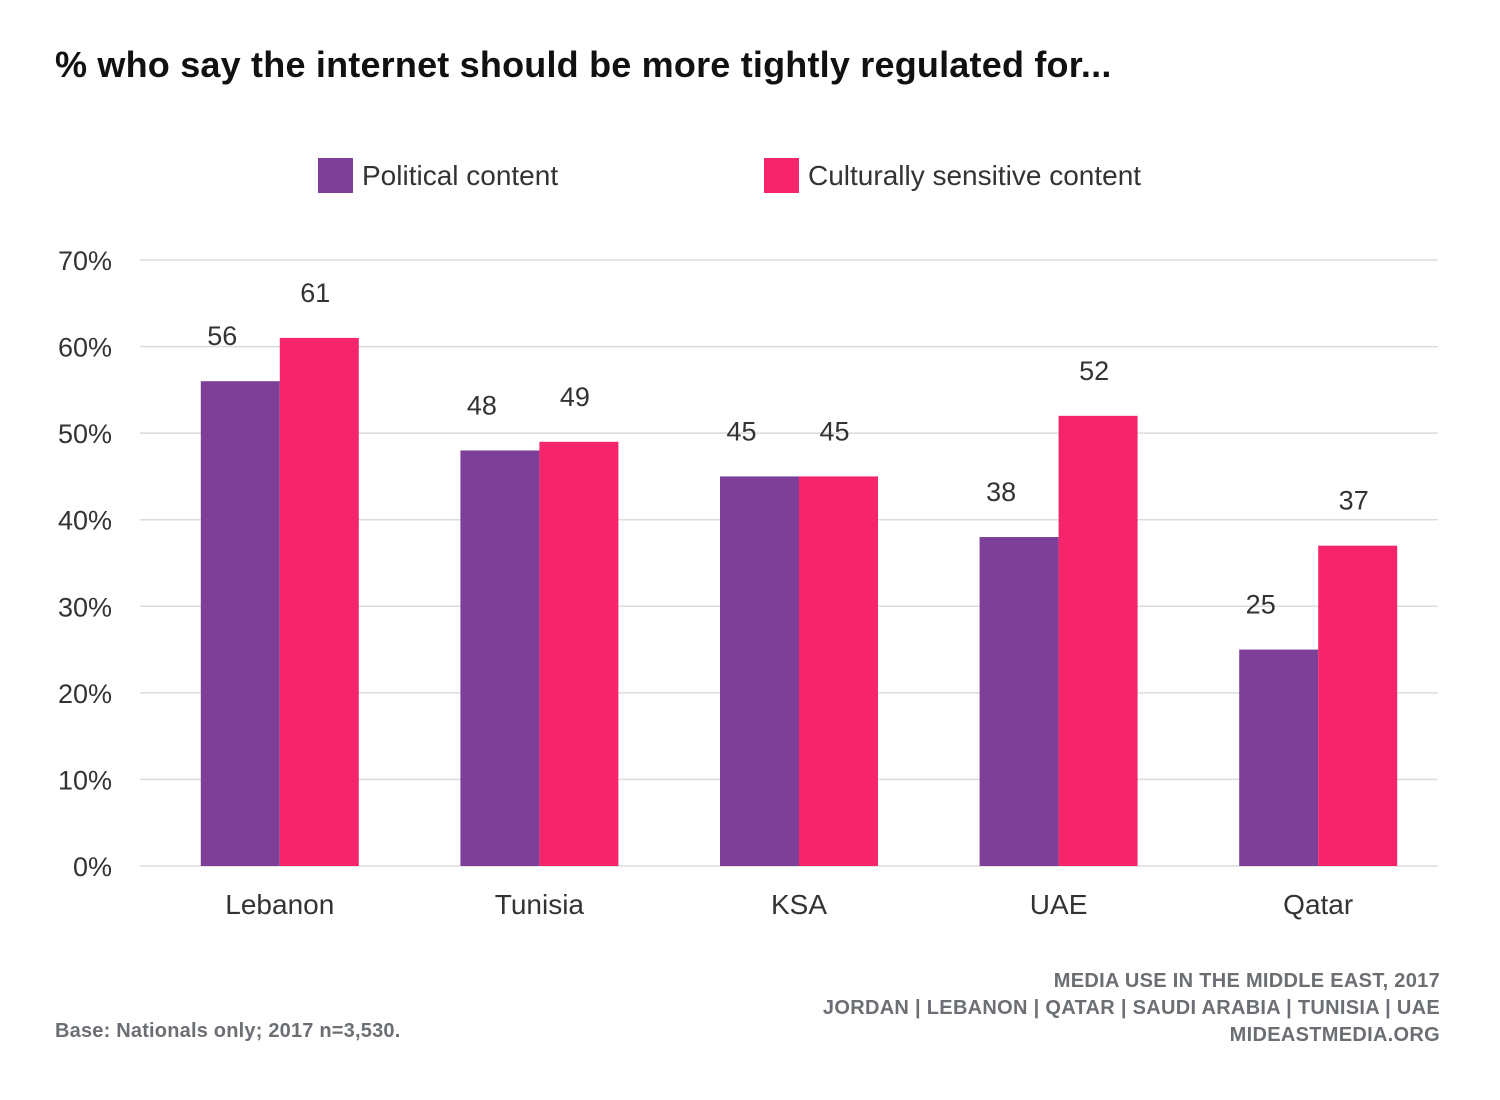 This screenshot has width=1500, height=1100. What do you see at coordinates (85, 607) in the screenshot?
I see `y-tick-label: 30%` at bounding box center [85, 607].